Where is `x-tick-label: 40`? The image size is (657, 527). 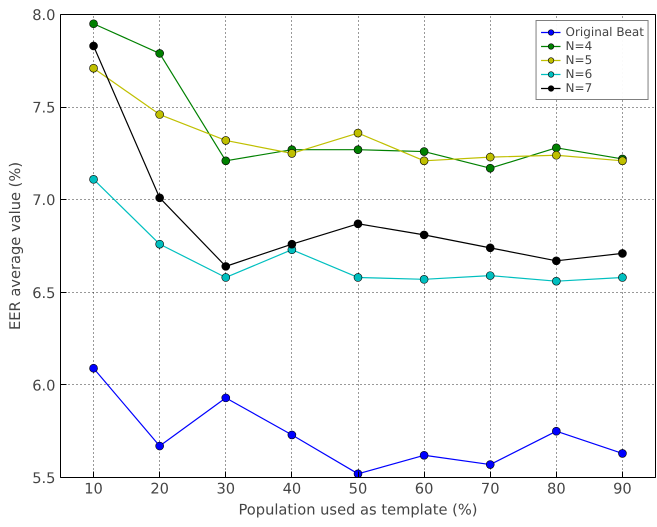 x-tick-label: 40 is located at coordinates (292, 489).